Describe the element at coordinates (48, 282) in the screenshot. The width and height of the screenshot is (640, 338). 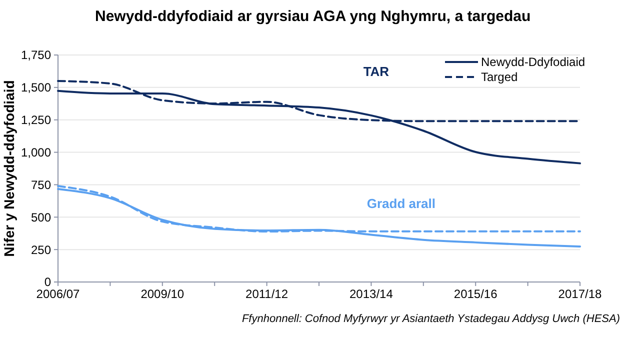
I see `y-tick-label: 0` at that location.